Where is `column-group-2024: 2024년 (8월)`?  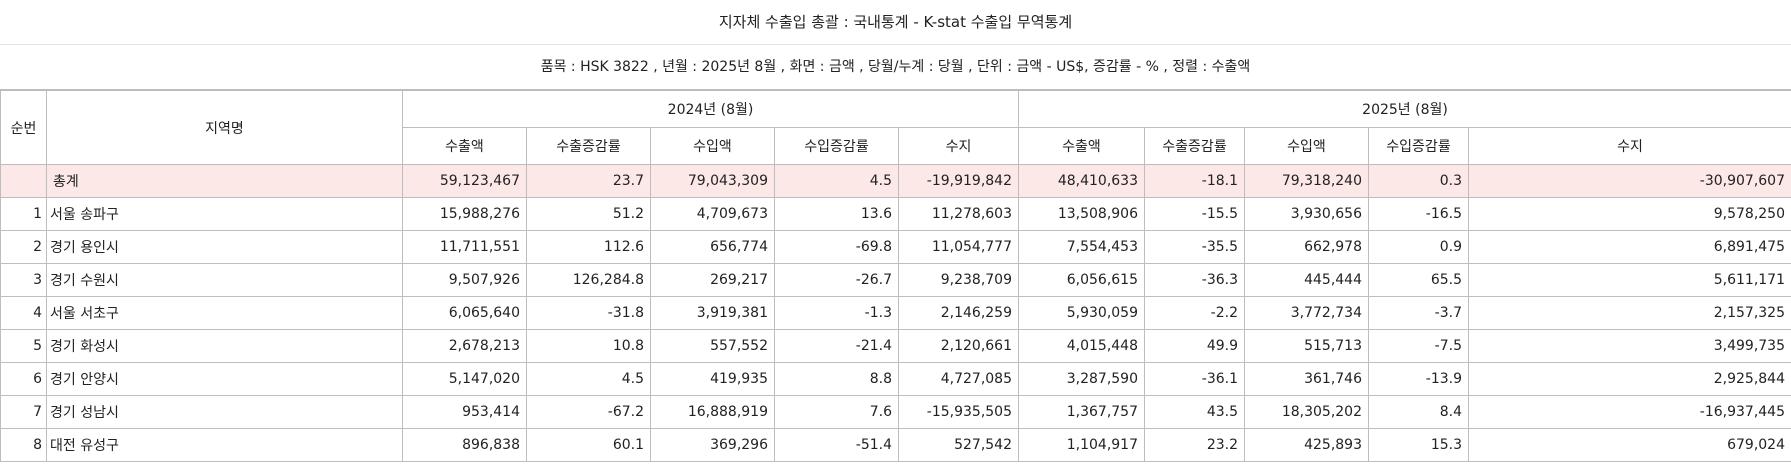 column-group-2024: 2024년 (8월) is located at coordinates (710, 109).